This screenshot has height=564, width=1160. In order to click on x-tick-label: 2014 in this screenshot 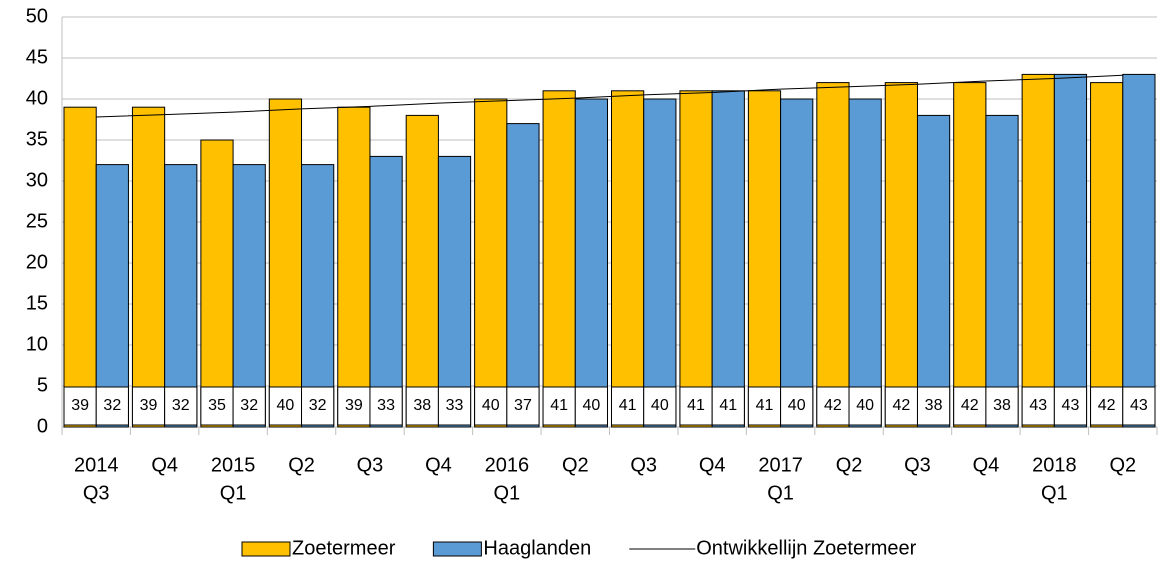, I will do `click(96, 465)`.